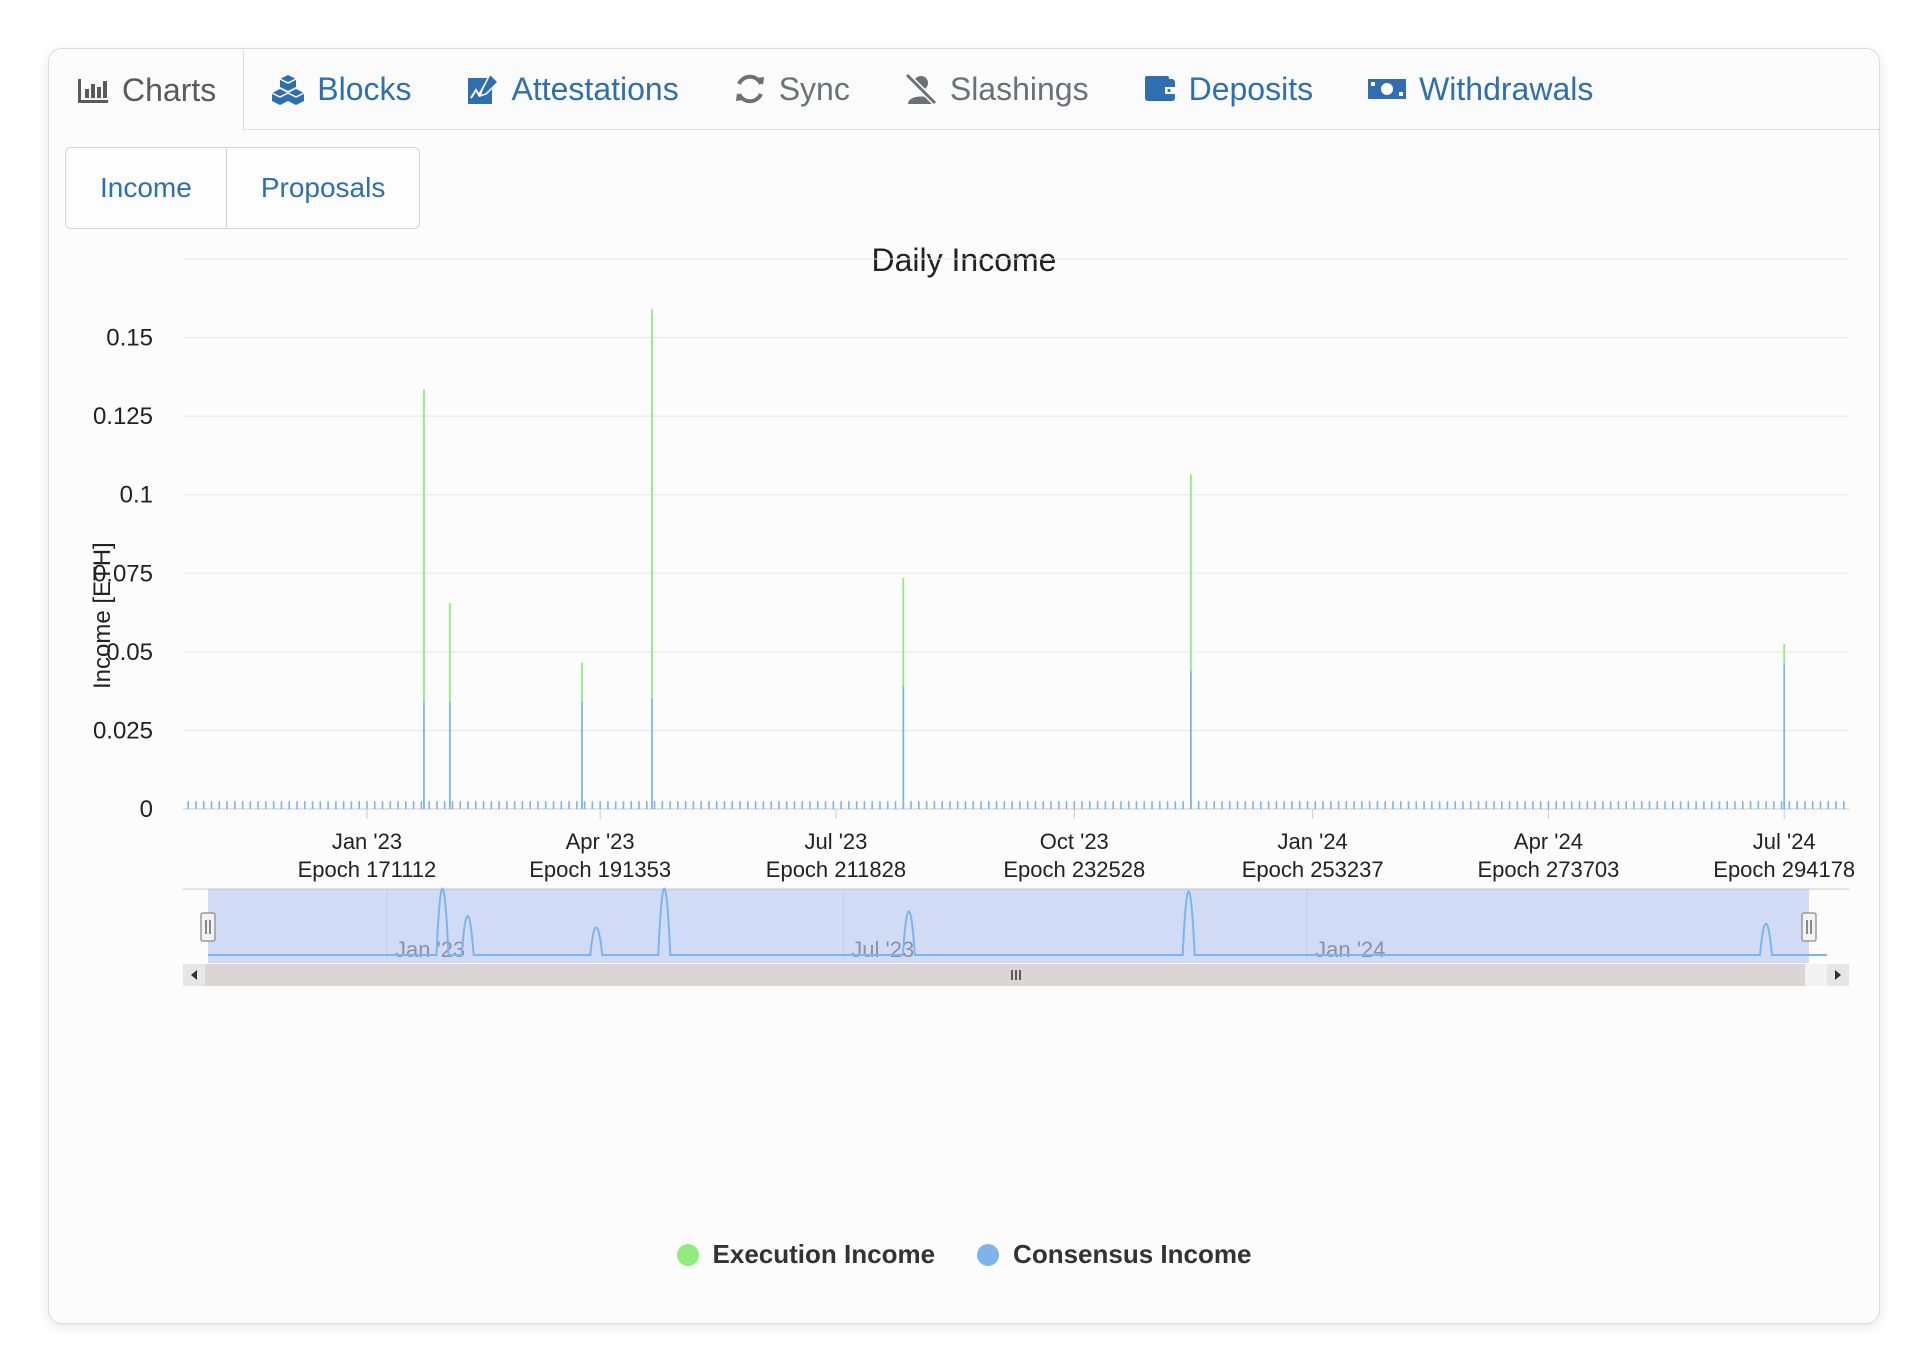 The image size is (1927, 1371). Describe the element at coordinates (208, 927) in the screenshot. I see `navigator-handle-left` at that location.